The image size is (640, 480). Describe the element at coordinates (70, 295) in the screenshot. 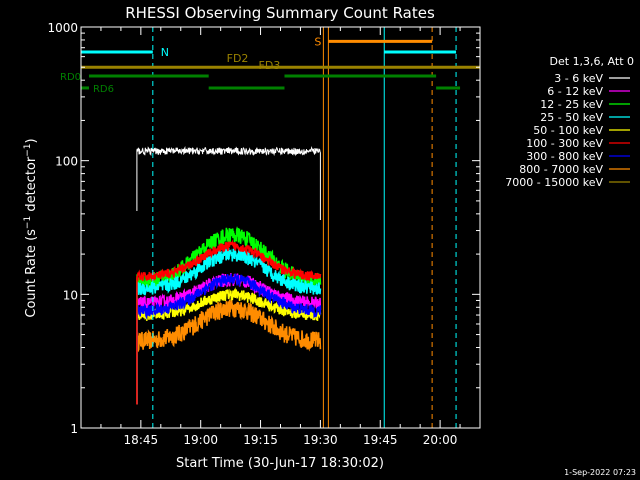

I see `y-tick-label: 10` at that location.